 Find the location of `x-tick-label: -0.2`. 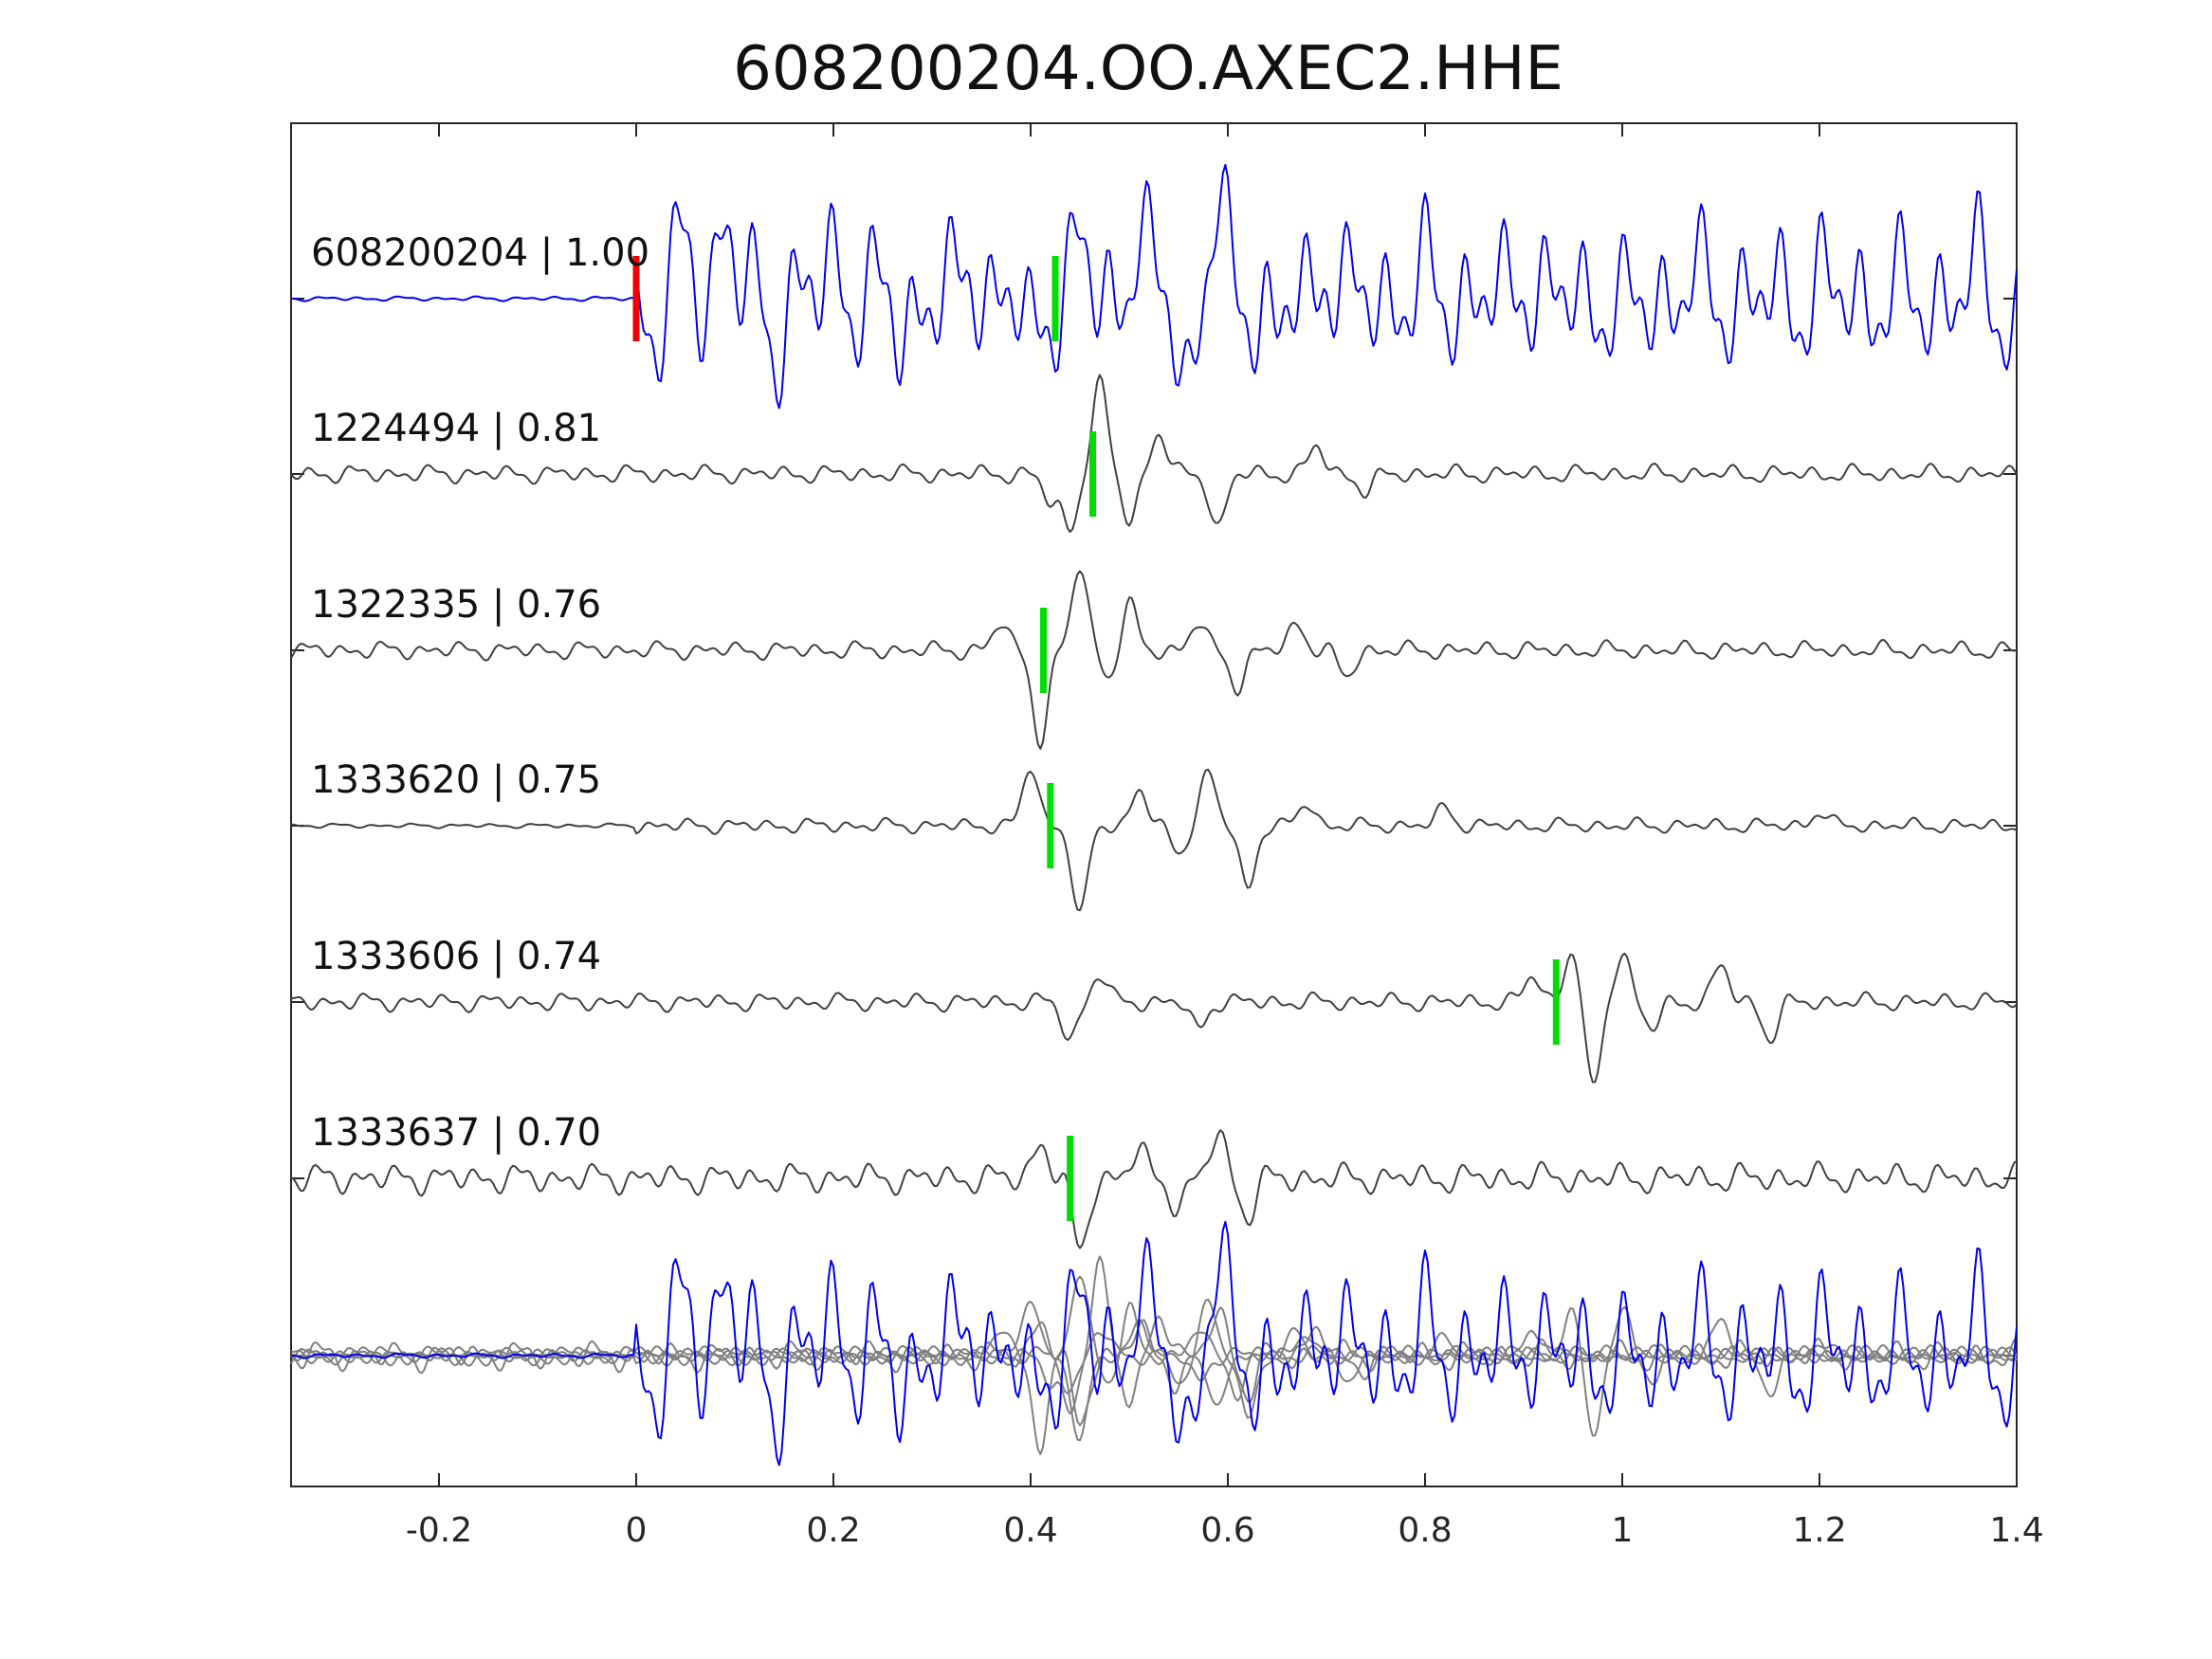

x-tick-label: -0.2 is located at coordinates (439, 1530).